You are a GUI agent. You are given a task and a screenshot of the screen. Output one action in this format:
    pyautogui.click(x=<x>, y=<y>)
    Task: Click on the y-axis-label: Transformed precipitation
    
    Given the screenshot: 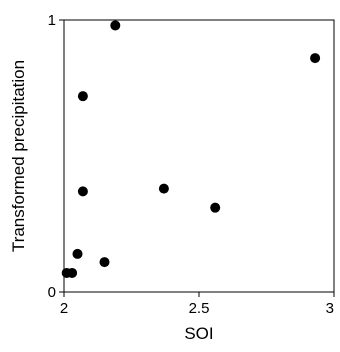 What is the action you would take?
    pyautogui.click(x=18, y=156)
    